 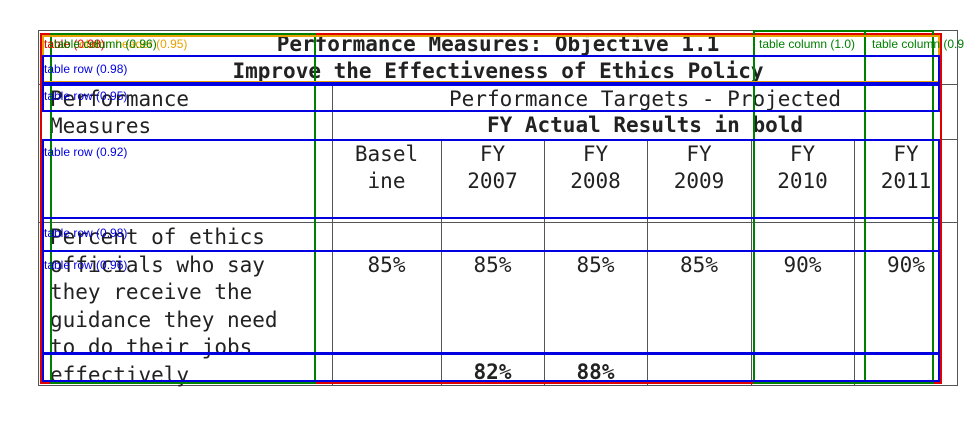 I want to click on targets-heading: Performance Targets - Projected, so click(x=645, y=99).